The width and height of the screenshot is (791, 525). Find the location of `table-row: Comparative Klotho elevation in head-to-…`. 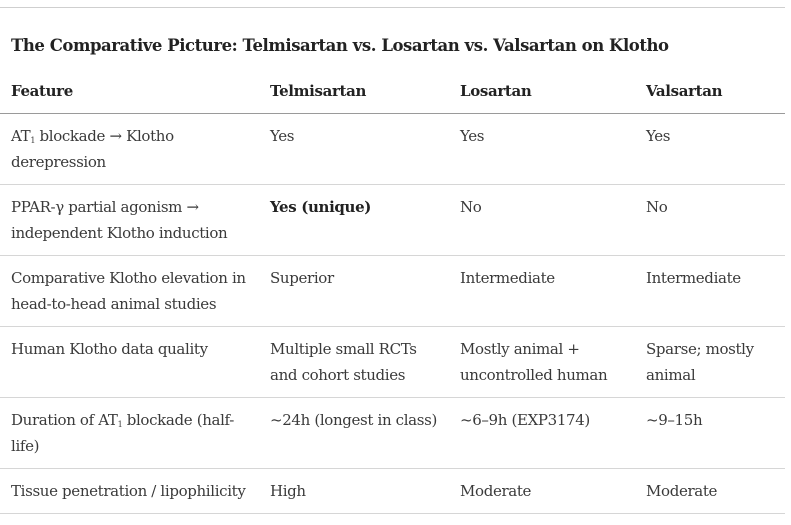

table-row: Comparative Klotho elevation in head-to-… is located at coordinates (392, 291).